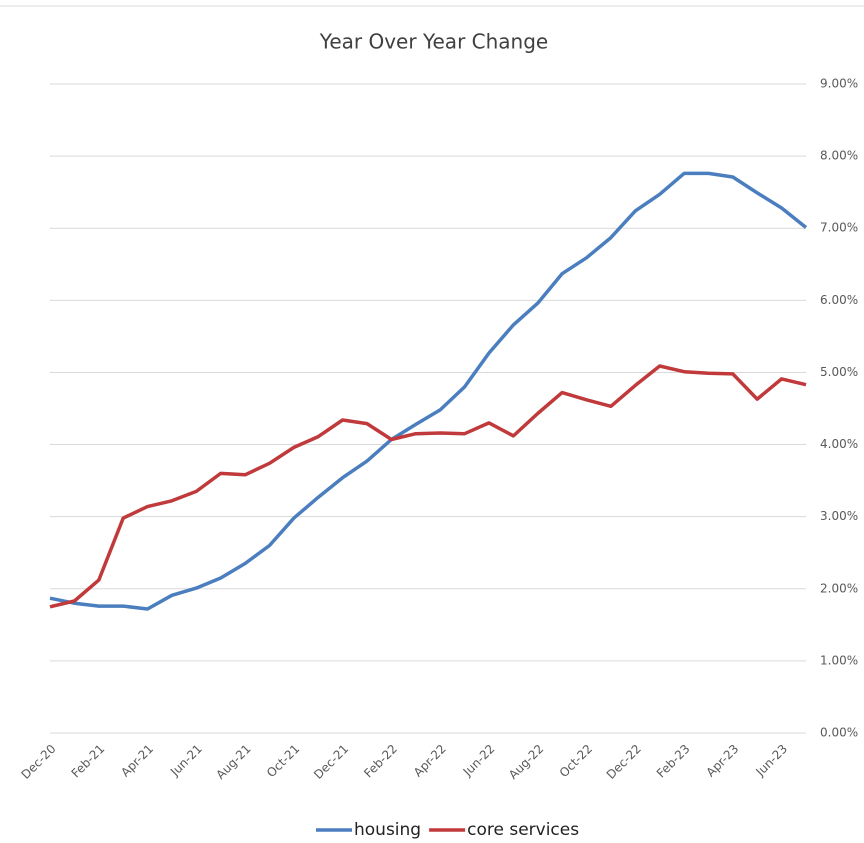 This screenshot has height=843, width=864. Describe the element at coordinates (839, 156) in the screenshot. I see `y-tick-label: 8.00%` at that location.